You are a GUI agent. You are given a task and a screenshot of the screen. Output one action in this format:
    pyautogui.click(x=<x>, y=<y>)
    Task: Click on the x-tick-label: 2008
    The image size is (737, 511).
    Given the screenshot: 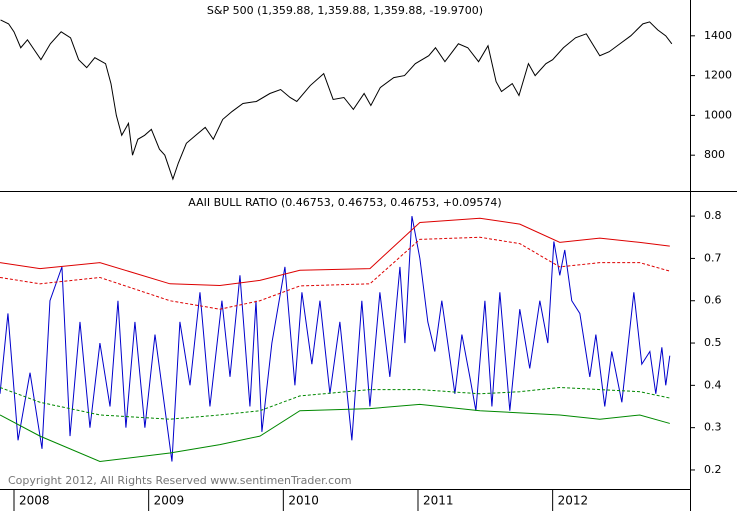 What is the action you would take?
    pyautogui.click(x=34, y=501)
    